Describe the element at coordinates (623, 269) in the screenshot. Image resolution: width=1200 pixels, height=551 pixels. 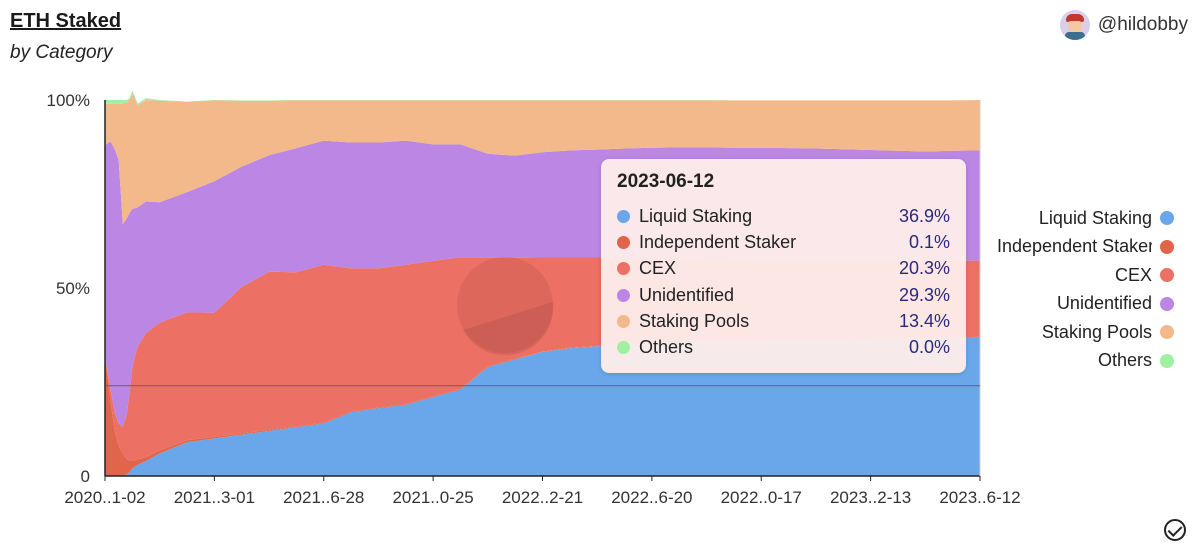
I see `cex-dot-icon` at that location.